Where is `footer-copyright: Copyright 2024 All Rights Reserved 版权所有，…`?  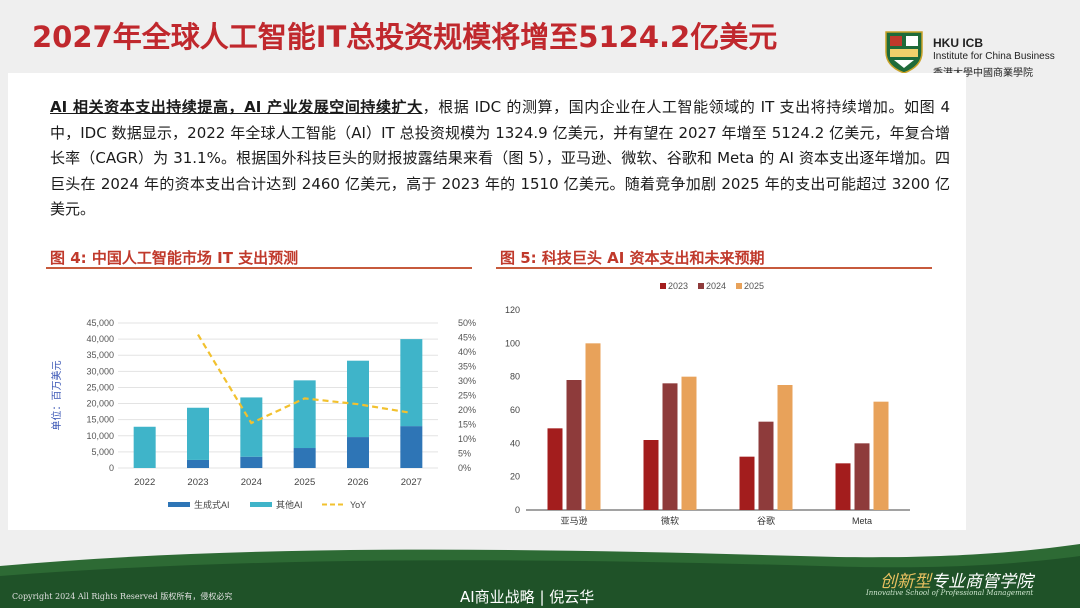
footer-copyright: Copyright 2024 All Rights Reserved 版权所有，… is located at coordinates (122, 596).